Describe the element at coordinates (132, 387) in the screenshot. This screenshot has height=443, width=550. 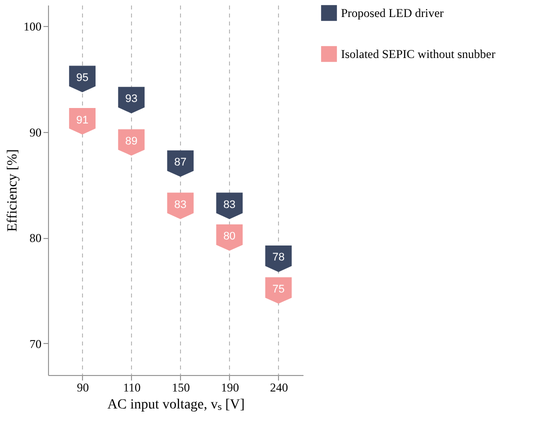
I see `x-tick-label: 110` at that location.